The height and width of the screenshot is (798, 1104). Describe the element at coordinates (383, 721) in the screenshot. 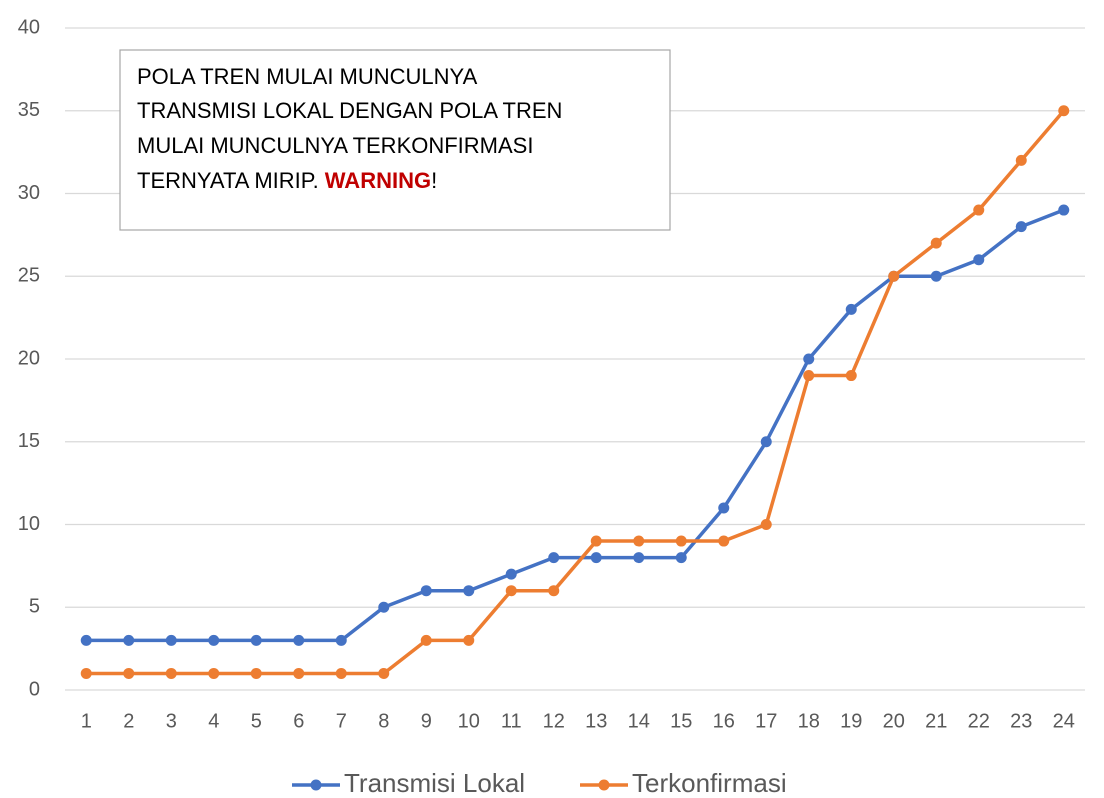

I see `x-tick-label: 8` at that location.